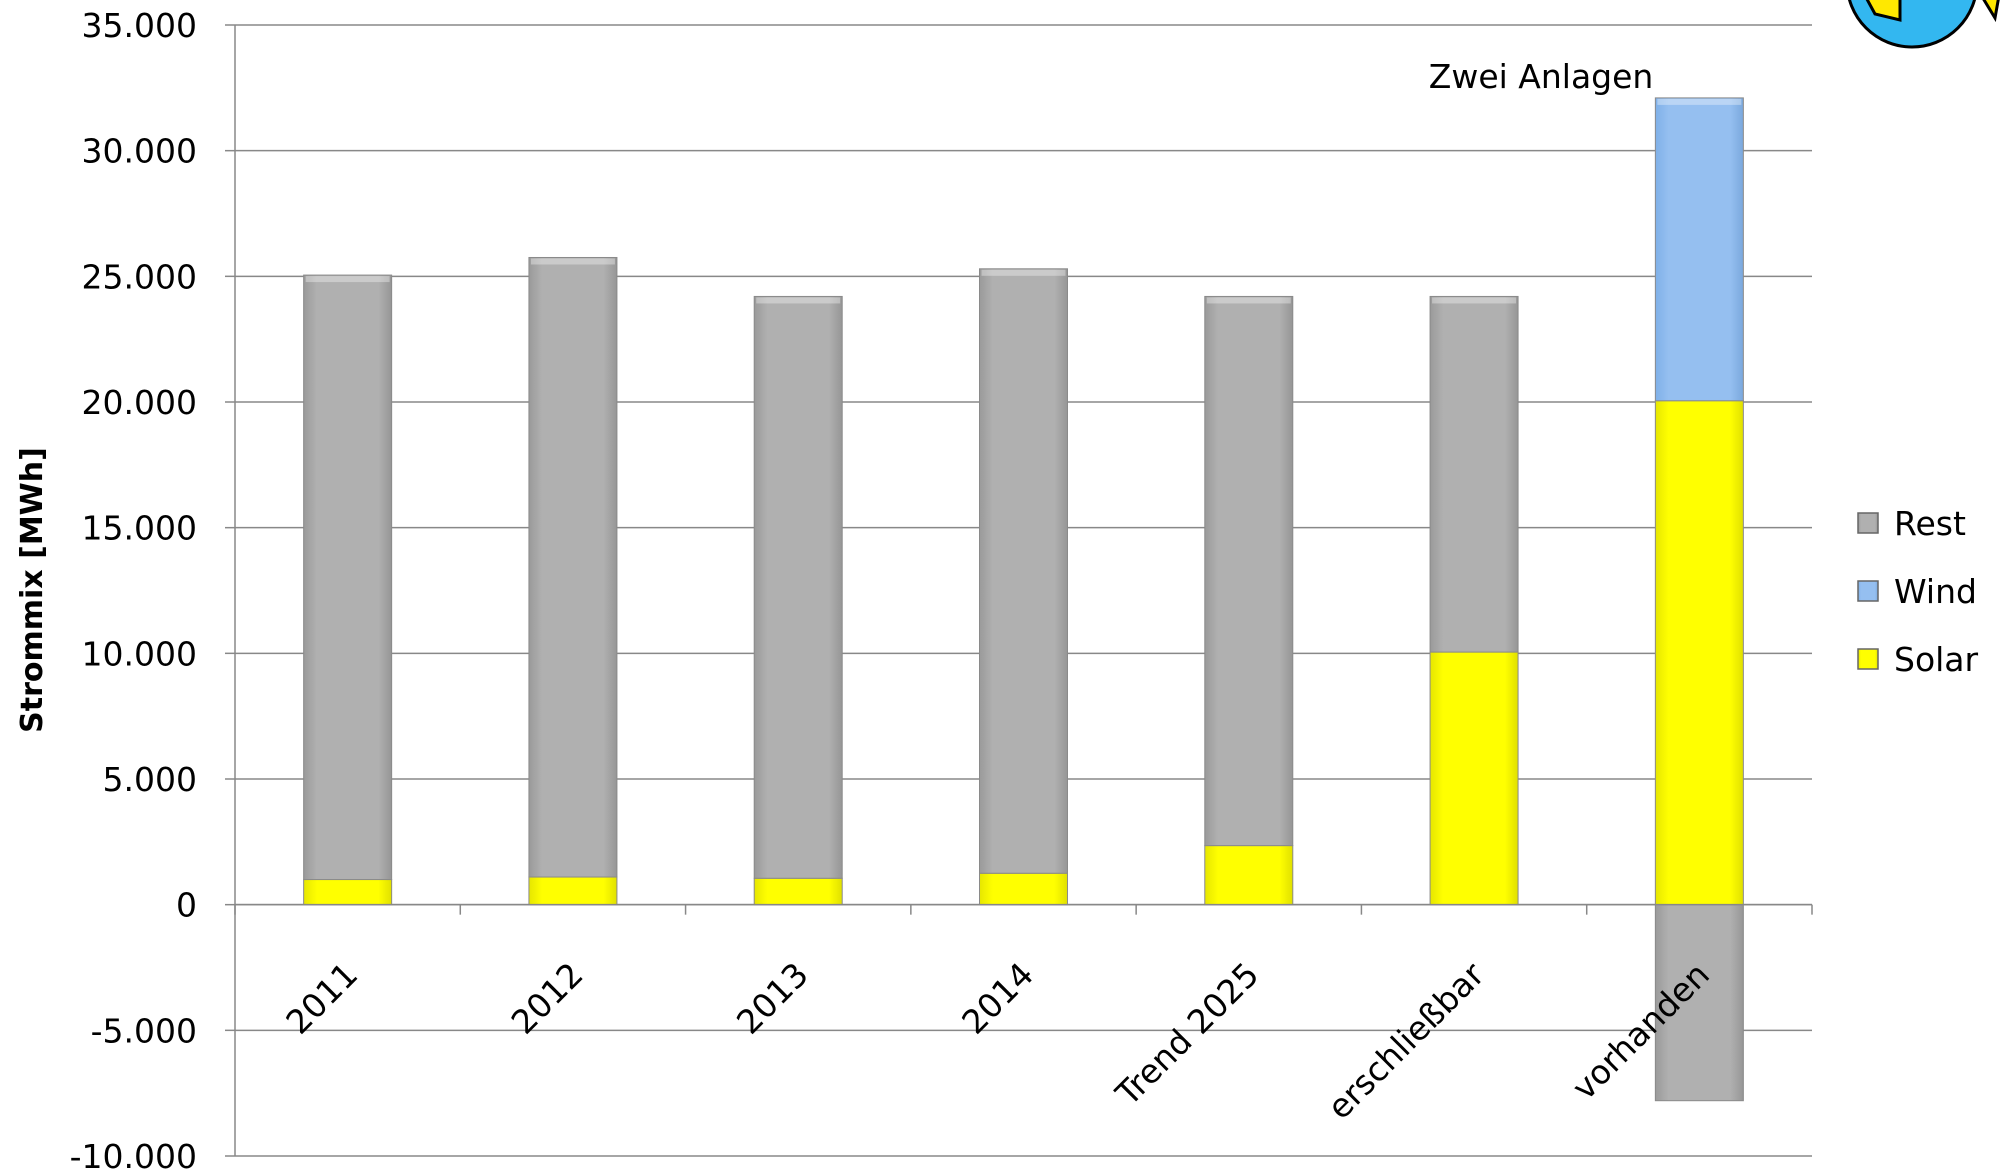  Describe the element at coordinates (186, 905) in the screenshot. I see `y-tick-label: 0` at that location.